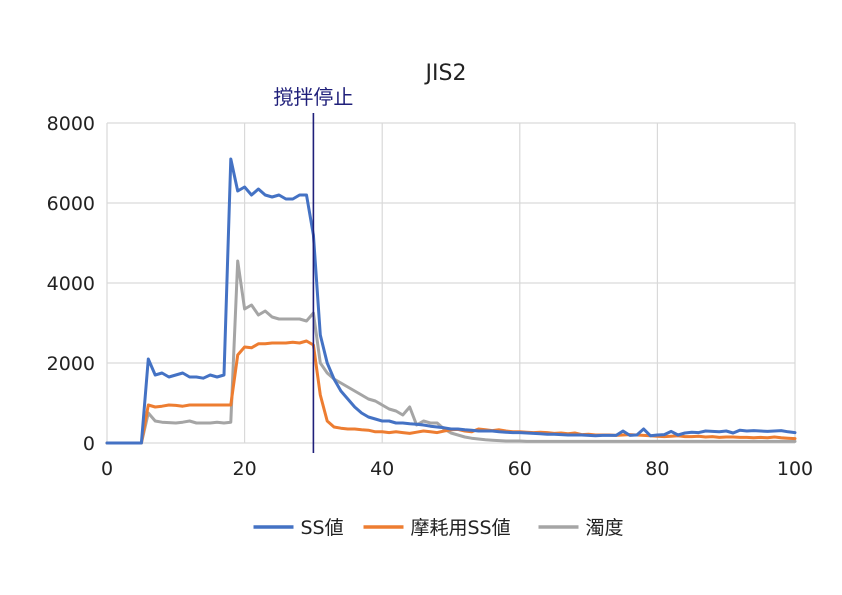 The width and height of the screenshot is (842, 595). Describe the element at coordinates (795, 469) in the screenshot. I see `x-tick-label: 100` at that location.